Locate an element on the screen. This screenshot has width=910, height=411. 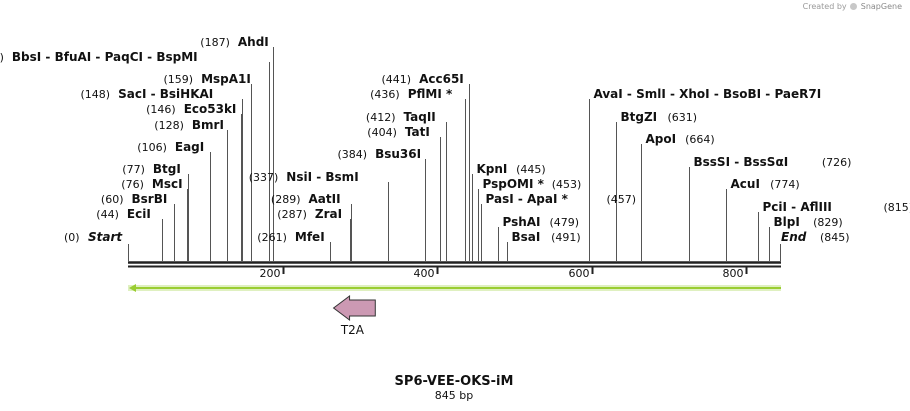
site-name: EciI is located at coordinates (139, 214).